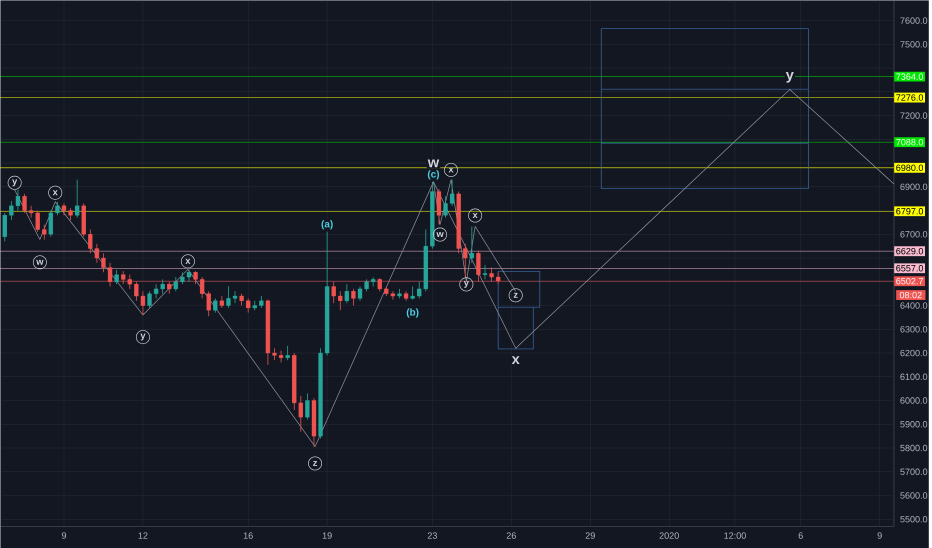 Image resolution: width=932 pixels, height=548 pixels. Describe the element at coordinates (143, 535) in the screenshot. I see `x-tick-label: 12` at that location.